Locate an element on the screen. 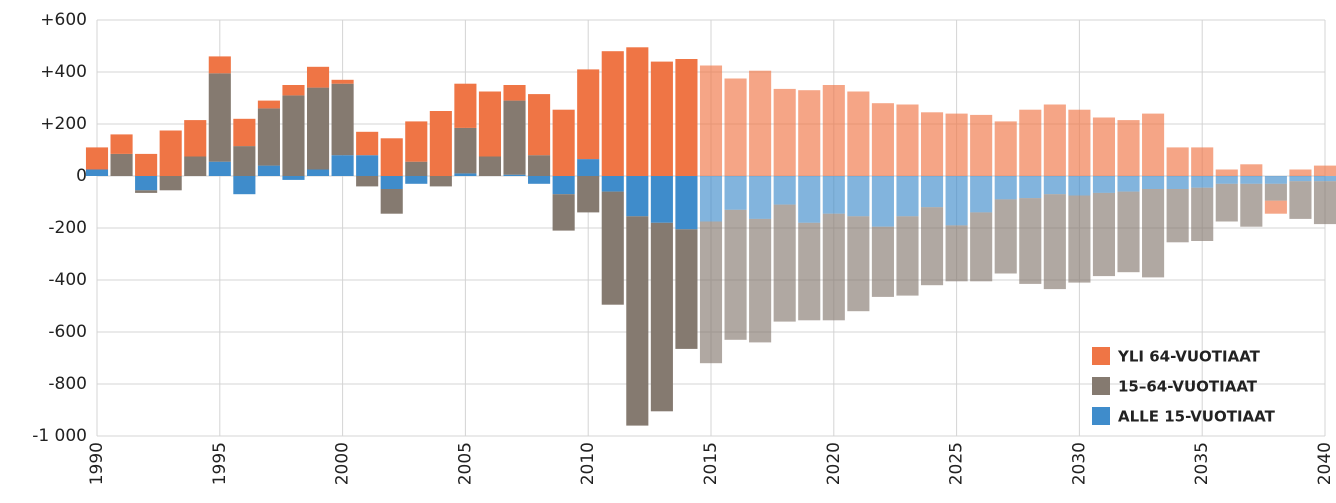  y-tick-label: -800 is located at coordinates (67, 384).